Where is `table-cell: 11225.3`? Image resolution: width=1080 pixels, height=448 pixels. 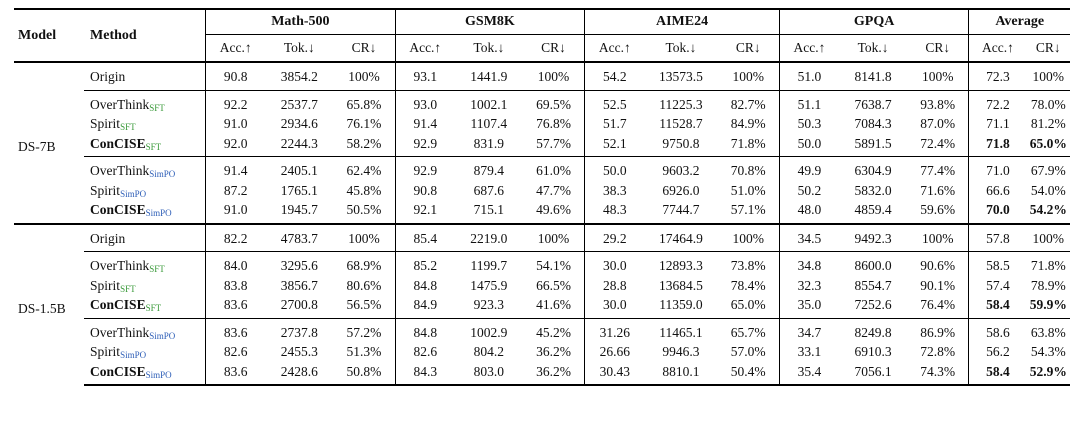 table-cell: 11225.3 is located at coordinates (681, 101).